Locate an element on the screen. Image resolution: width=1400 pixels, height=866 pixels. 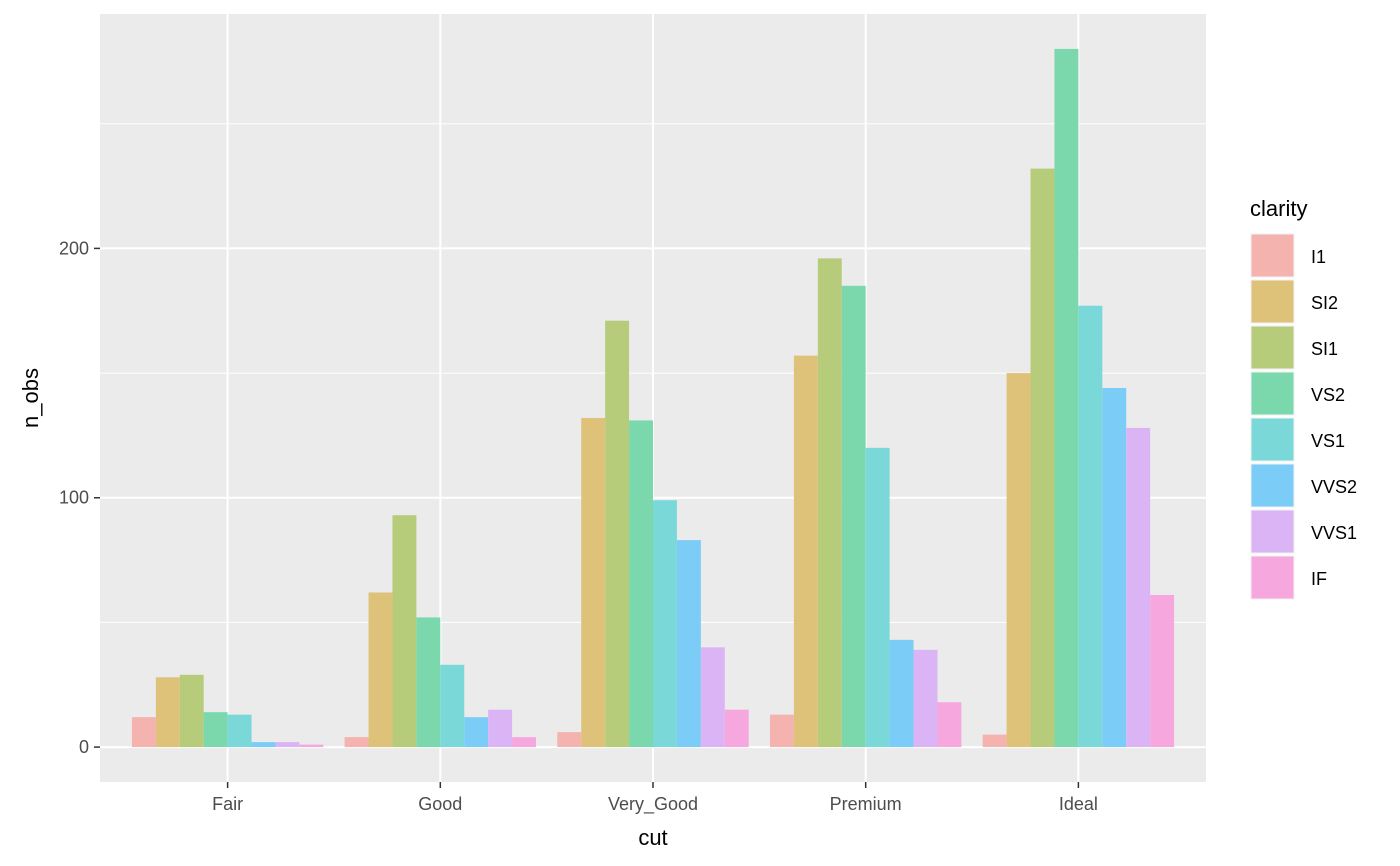
bar-I1-Ideal is located at coordinates (994, 741).